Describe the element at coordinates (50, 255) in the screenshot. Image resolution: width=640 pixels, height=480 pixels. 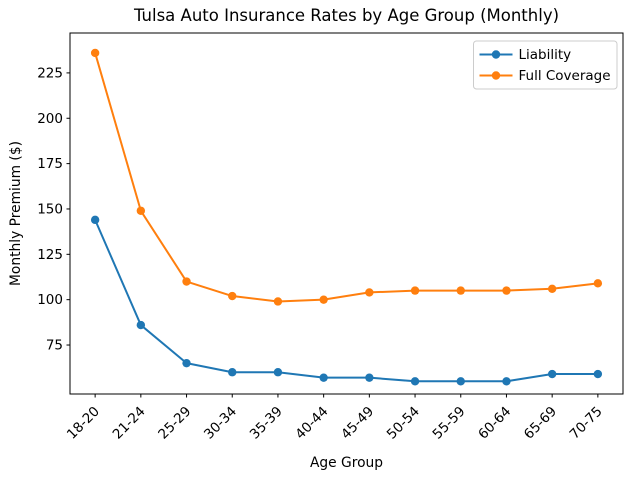
I see `y-tick-label: 125` at that location.